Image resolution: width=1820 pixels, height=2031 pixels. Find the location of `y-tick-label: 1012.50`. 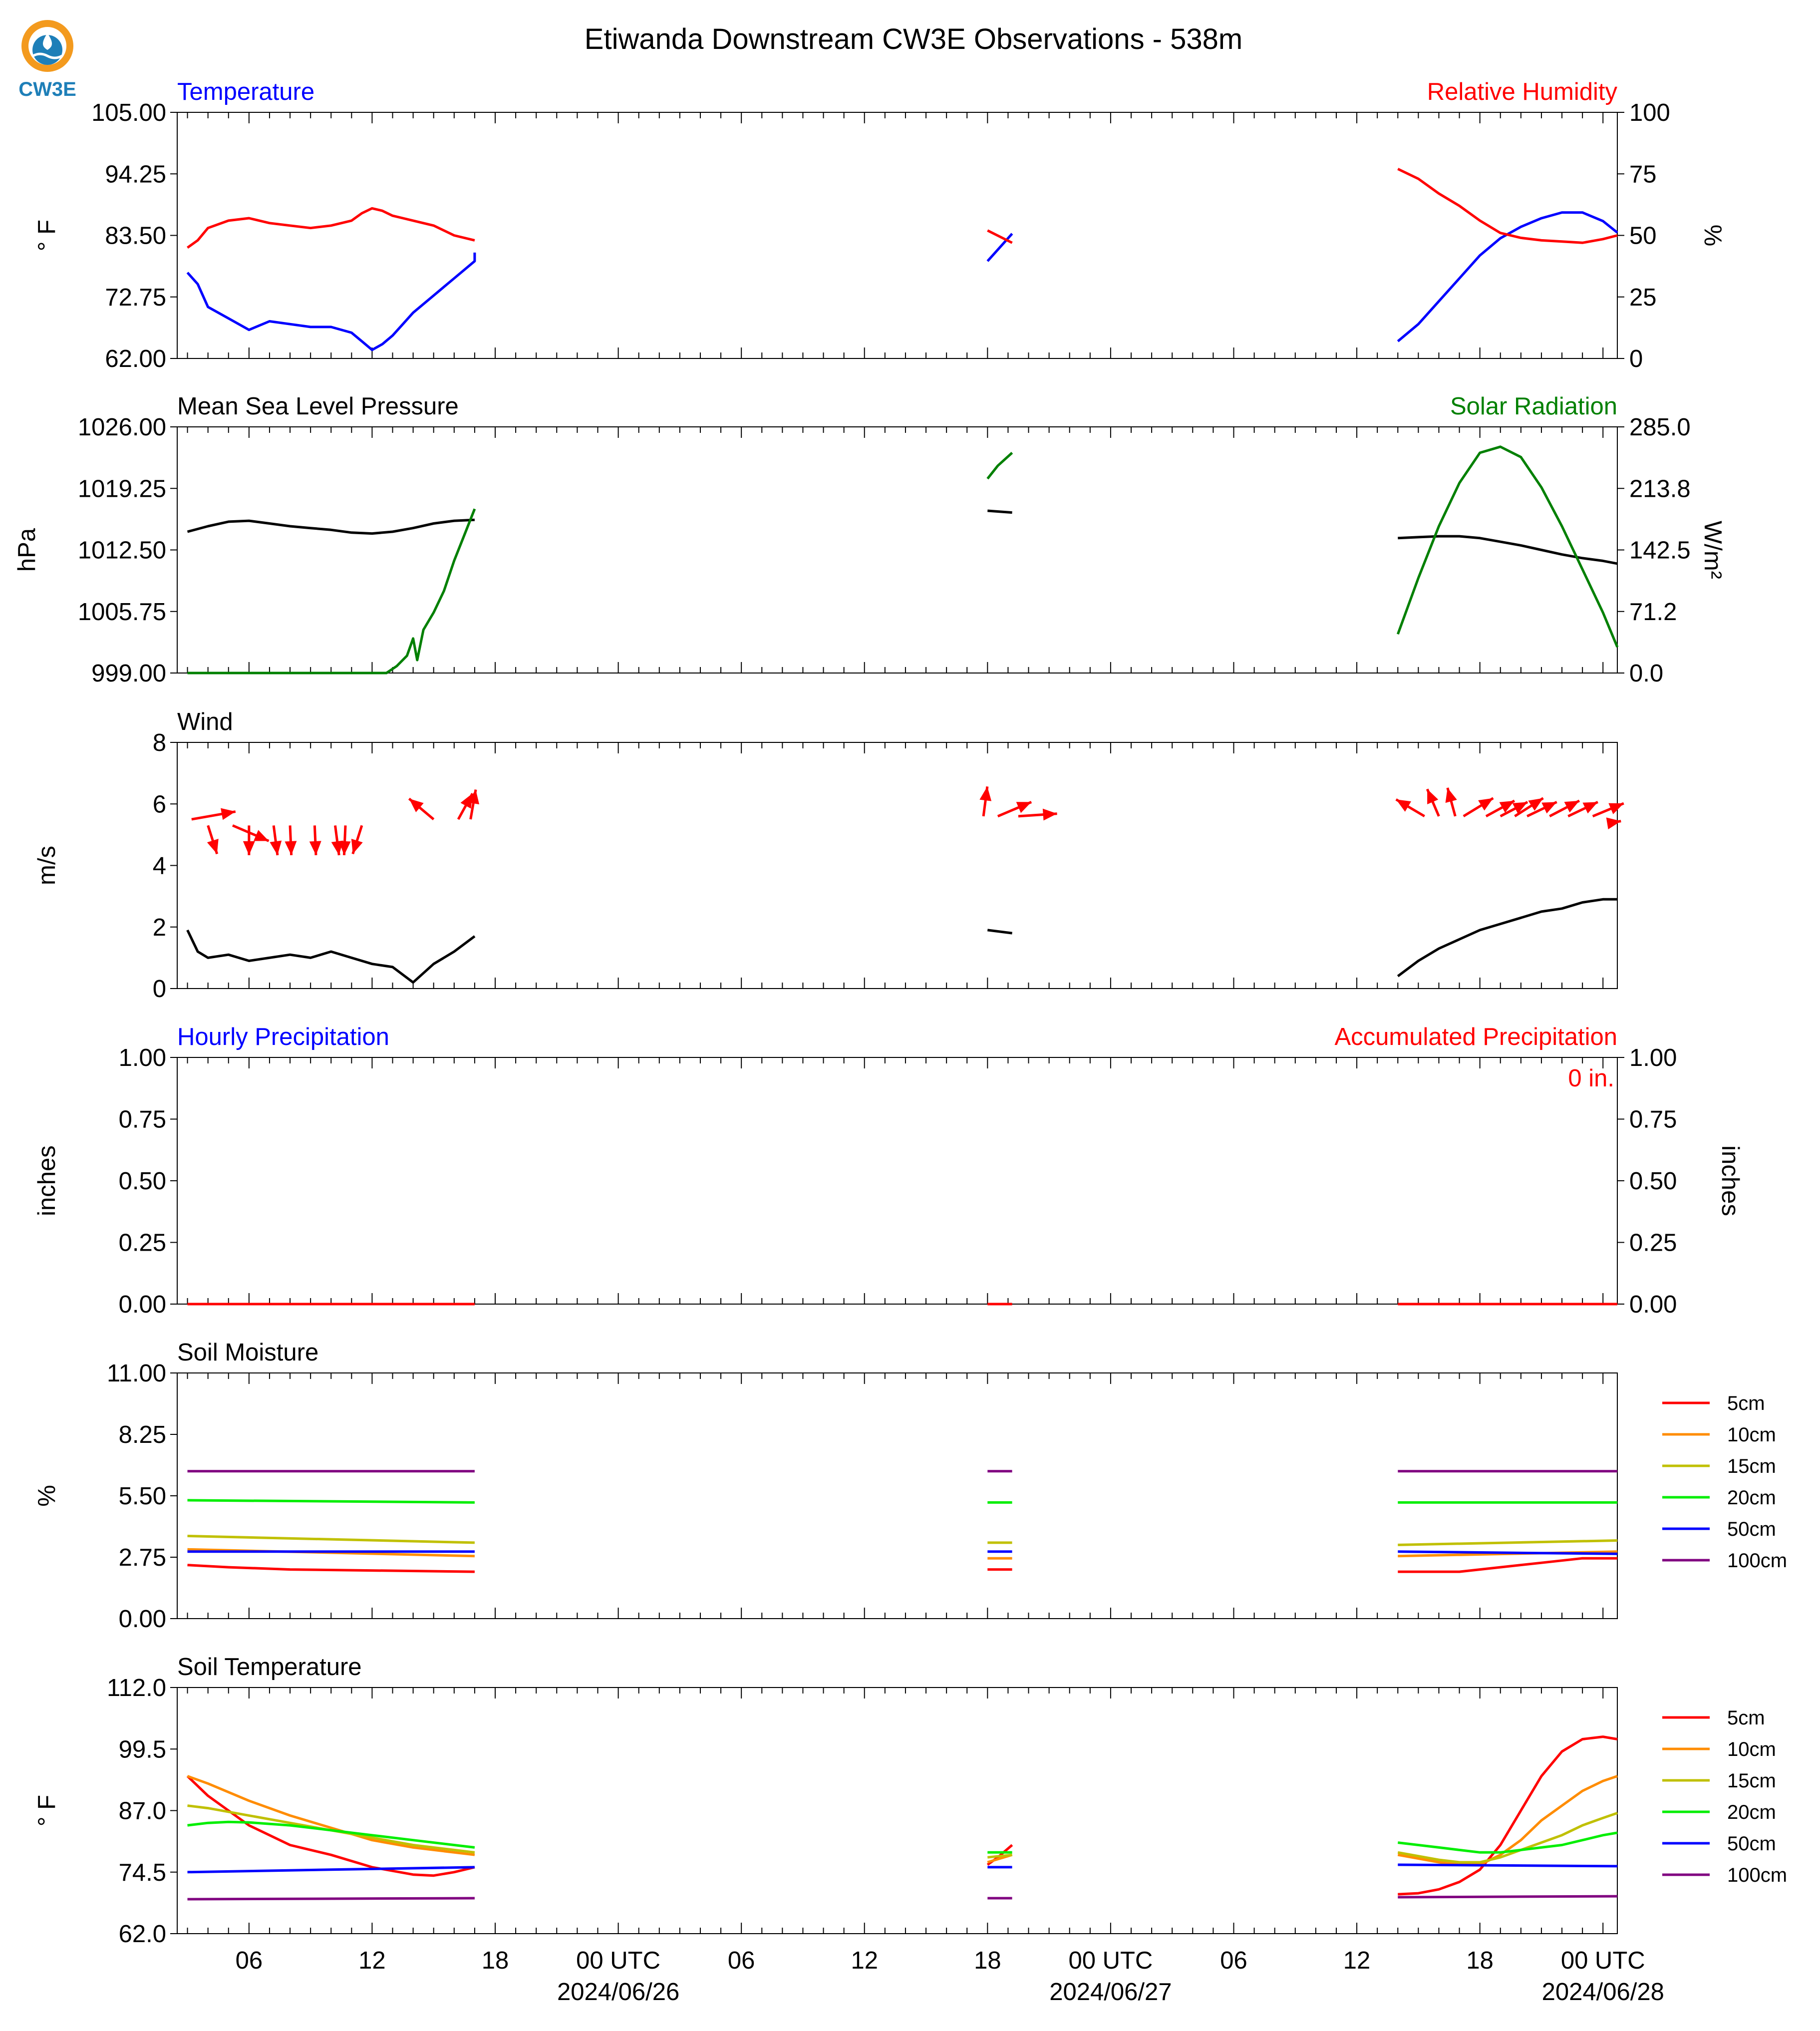

y-tick-label: 1012.50 is located at coordinates (122, 551).